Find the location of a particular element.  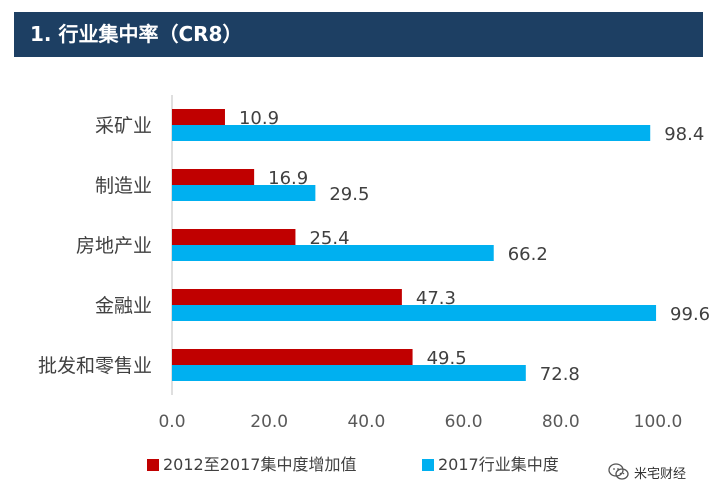

data-label: 49.5 is located at coordinates (447, 358).